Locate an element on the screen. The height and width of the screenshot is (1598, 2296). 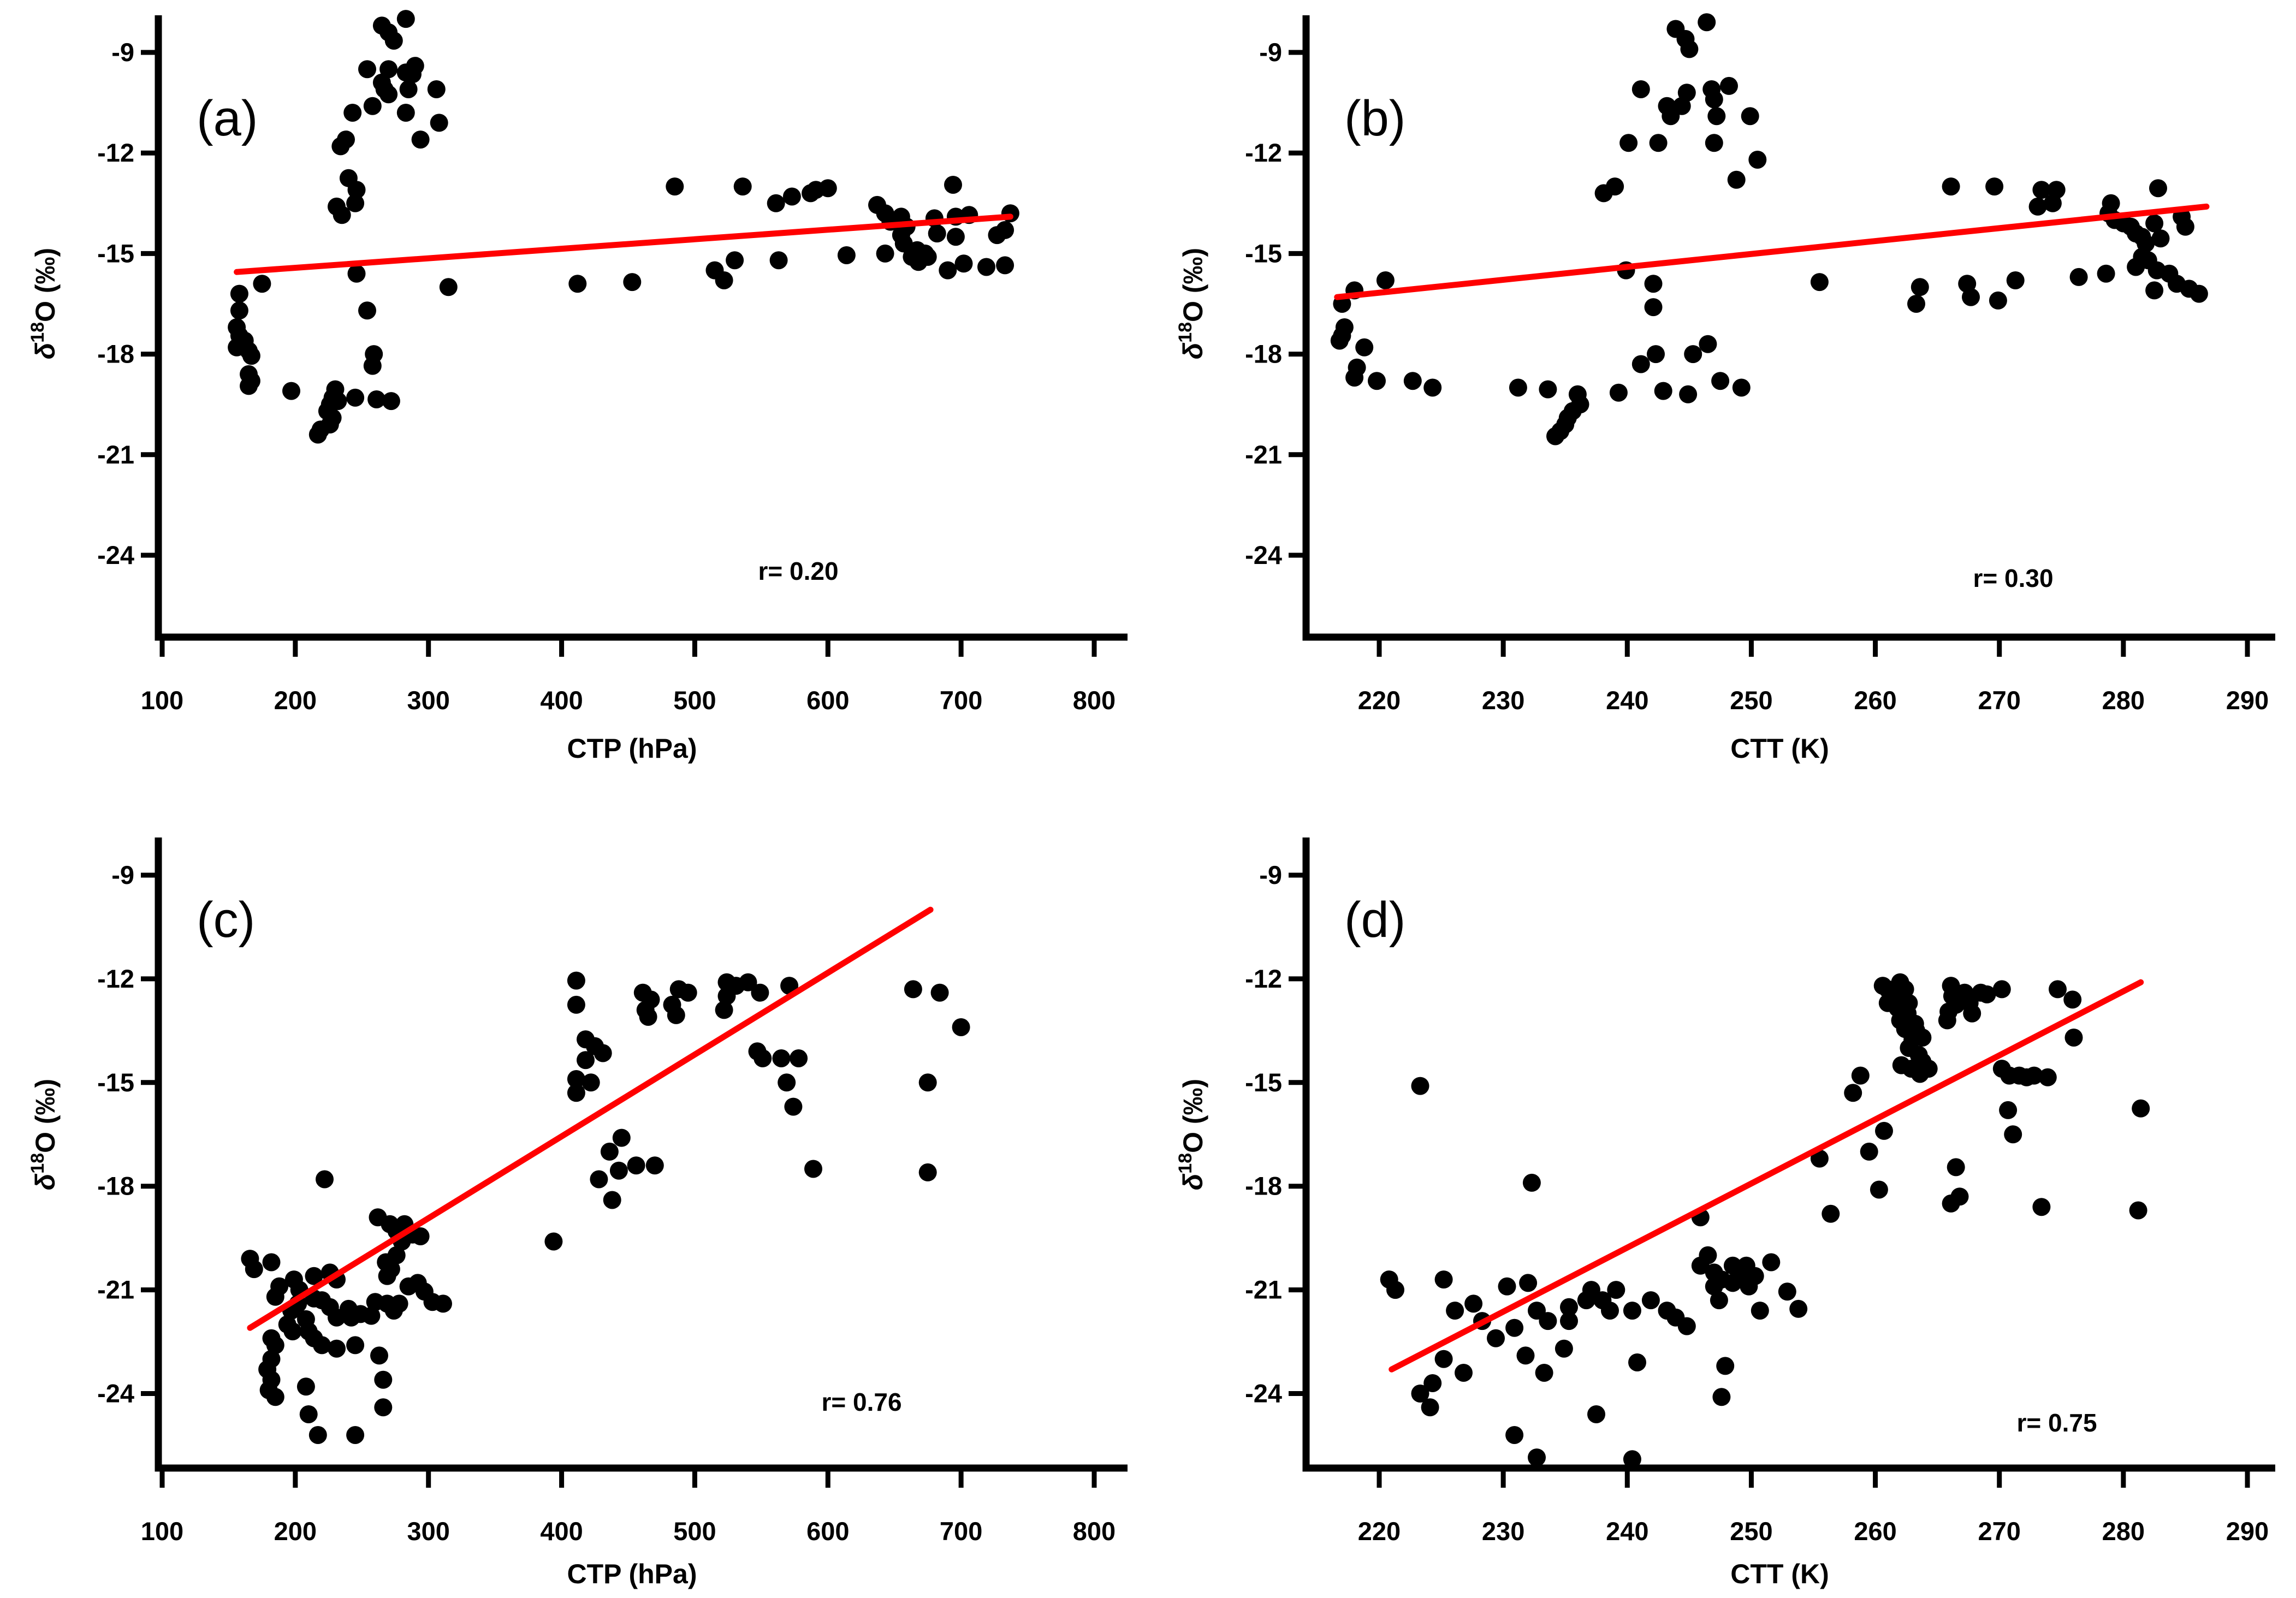
panel-label: (c) is located at coordinates (226, 920).